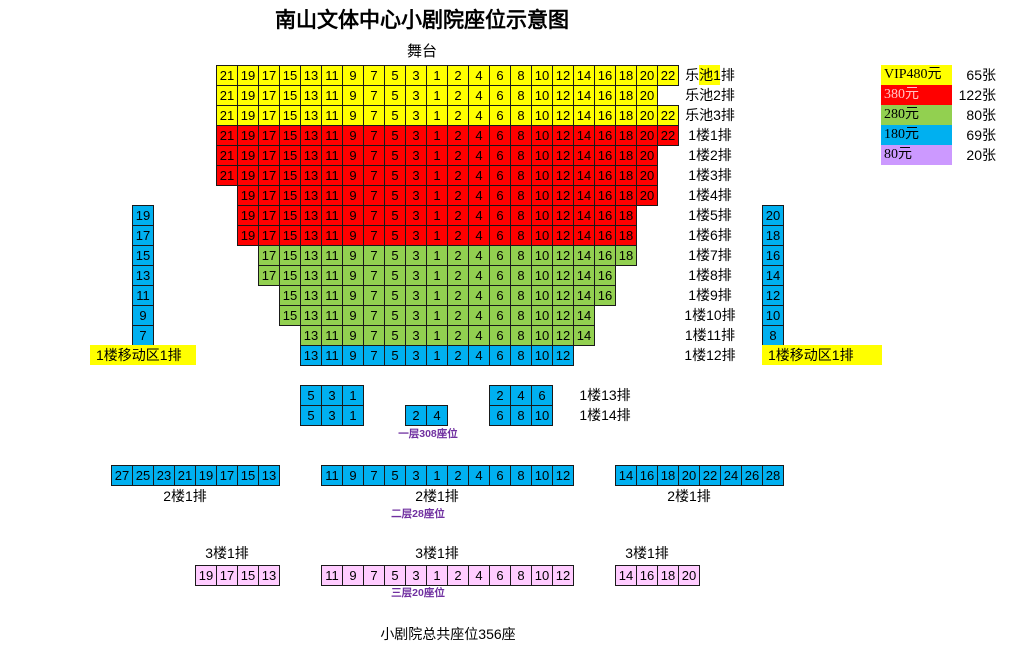 The width and height of the screenshot is (1013, 659). Describe the element at coordinates (143, 355) in the screenshot. I see `mobile-zone-left: 1楼移动区1排` at that location.